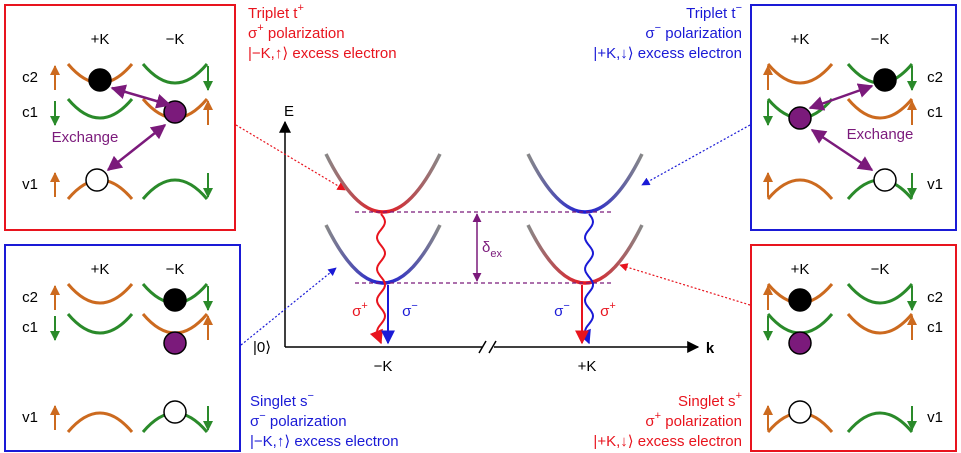 The height and width of the screenshot is (453, 961). Describe the element at coordinates (496, 254) in the screenshot. I see `subscript: ex` at that location.